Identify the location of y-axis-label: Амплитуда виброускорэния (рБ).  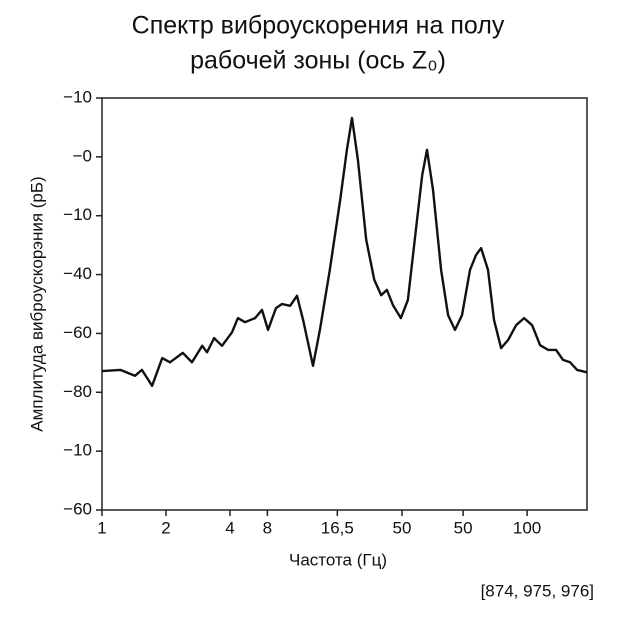
(36, 303).